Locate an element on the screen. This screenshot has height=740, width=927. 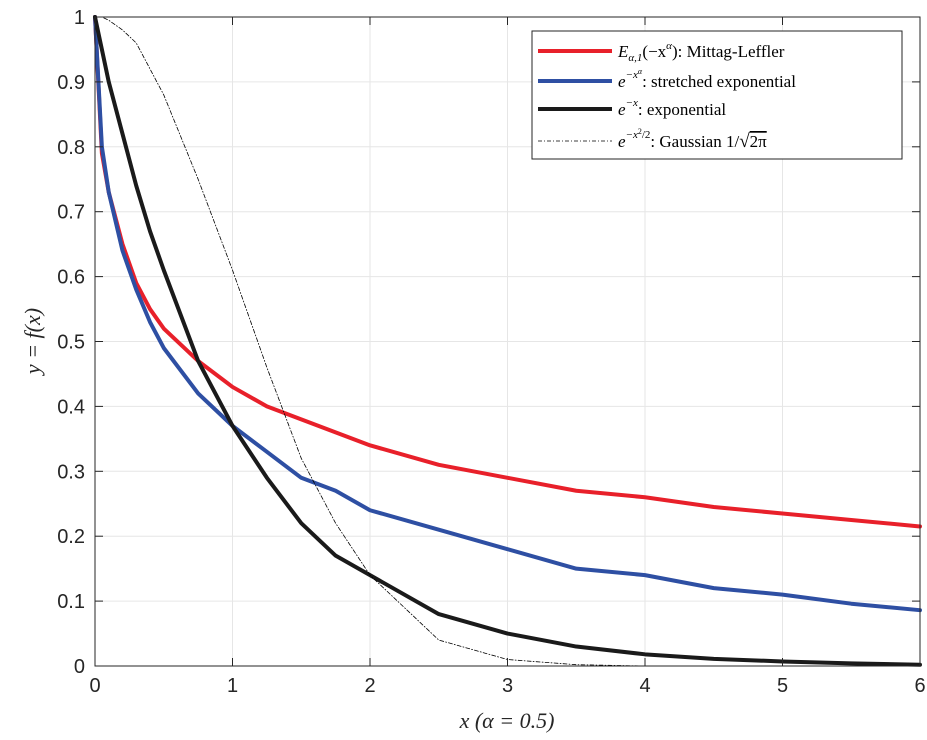
y-tick-label: 0.9 is located at coordinates (71, 83).